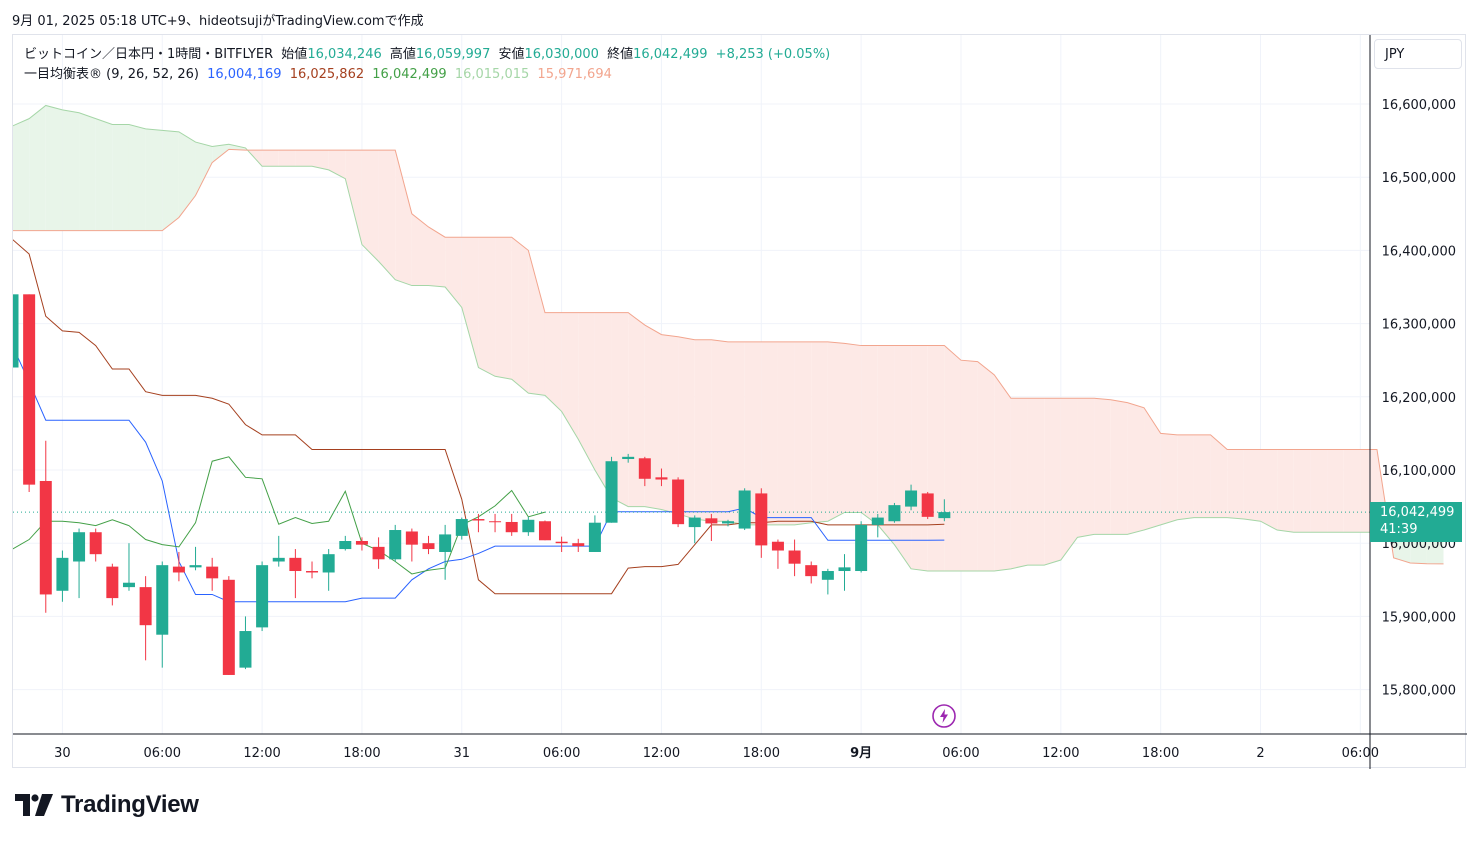 The height and width of the screenshot is (843, 1479). I want to click on legend-close-label: 終値, so click(620, 54).